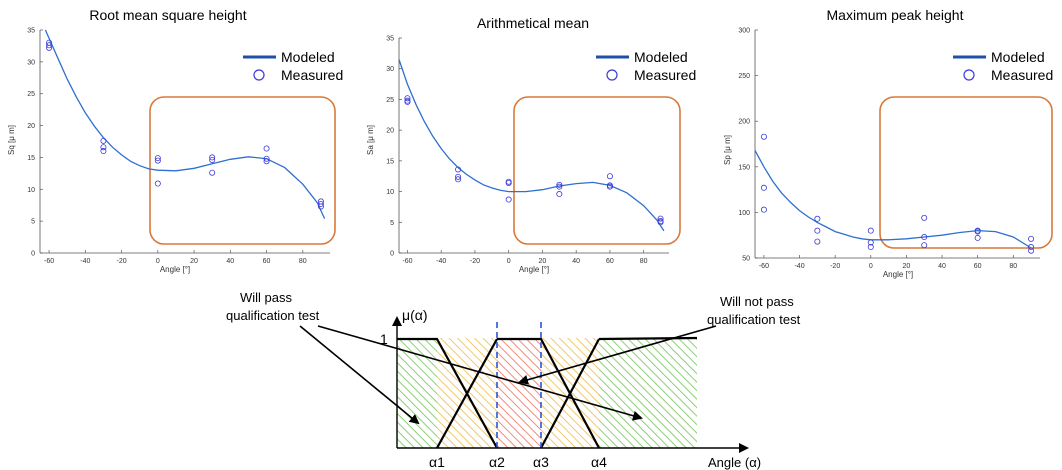  What do you see at coordinates (570, 393) in the screenshot?
I see `curve-transition-right` at bounding box center [570, 393].